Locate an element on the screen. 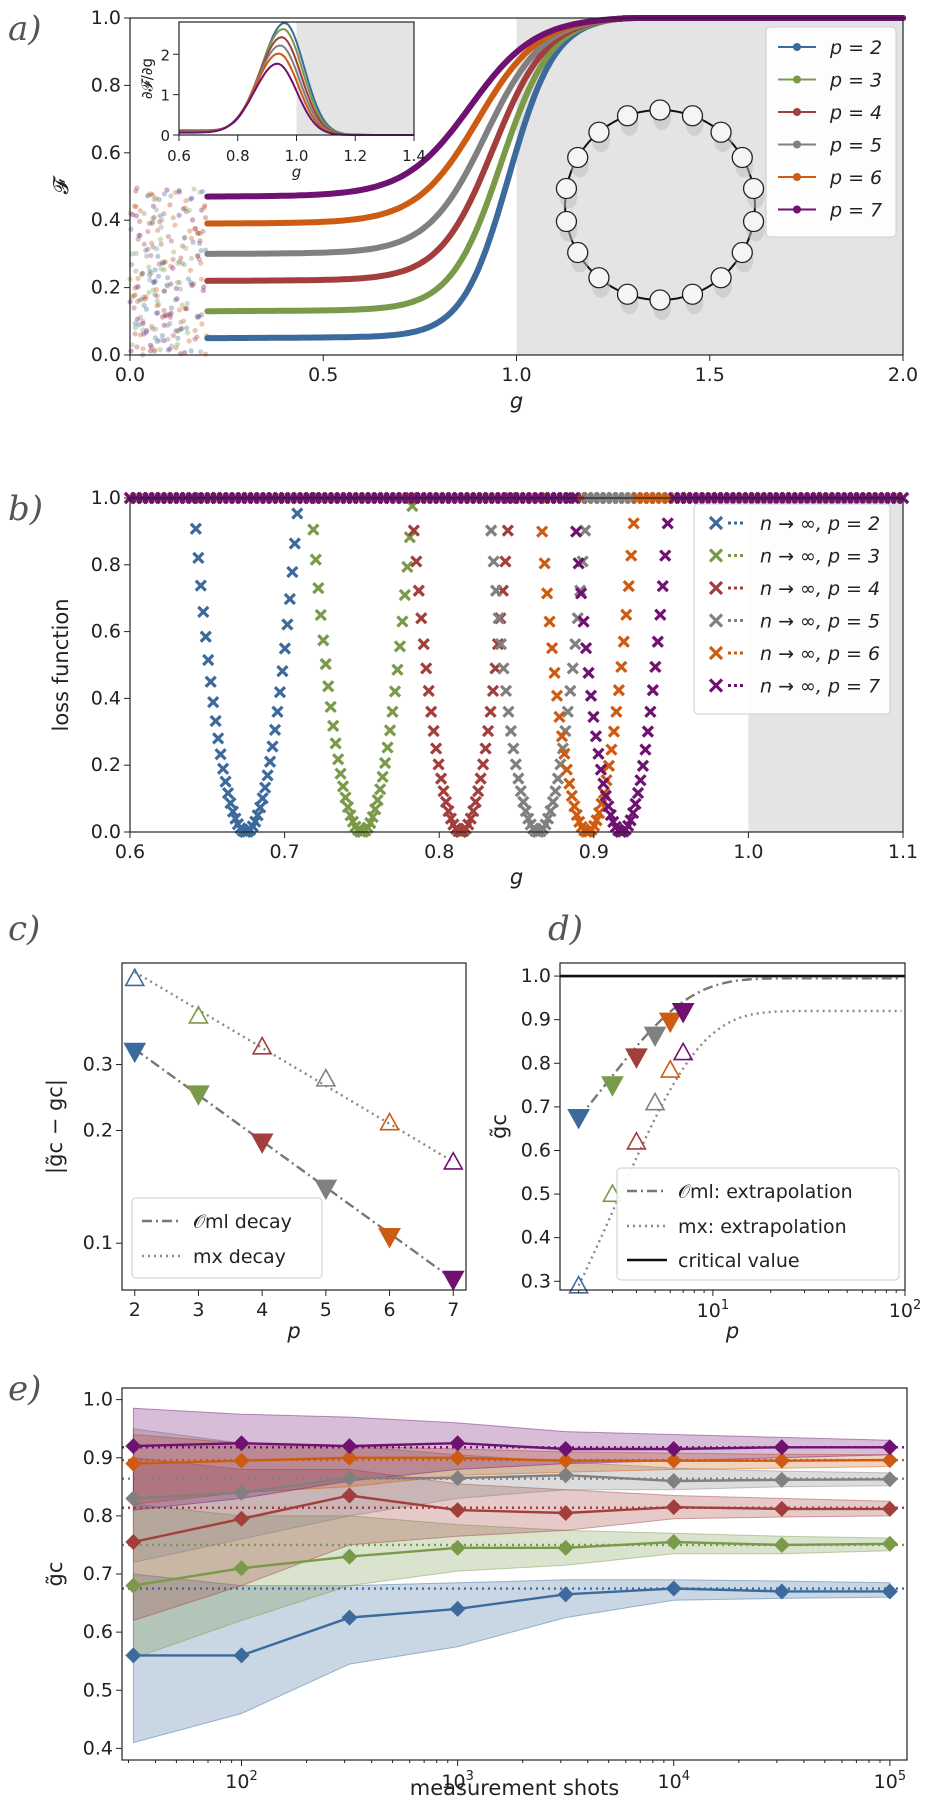  panel-d-label: d) is located at coordinates (565, 929).